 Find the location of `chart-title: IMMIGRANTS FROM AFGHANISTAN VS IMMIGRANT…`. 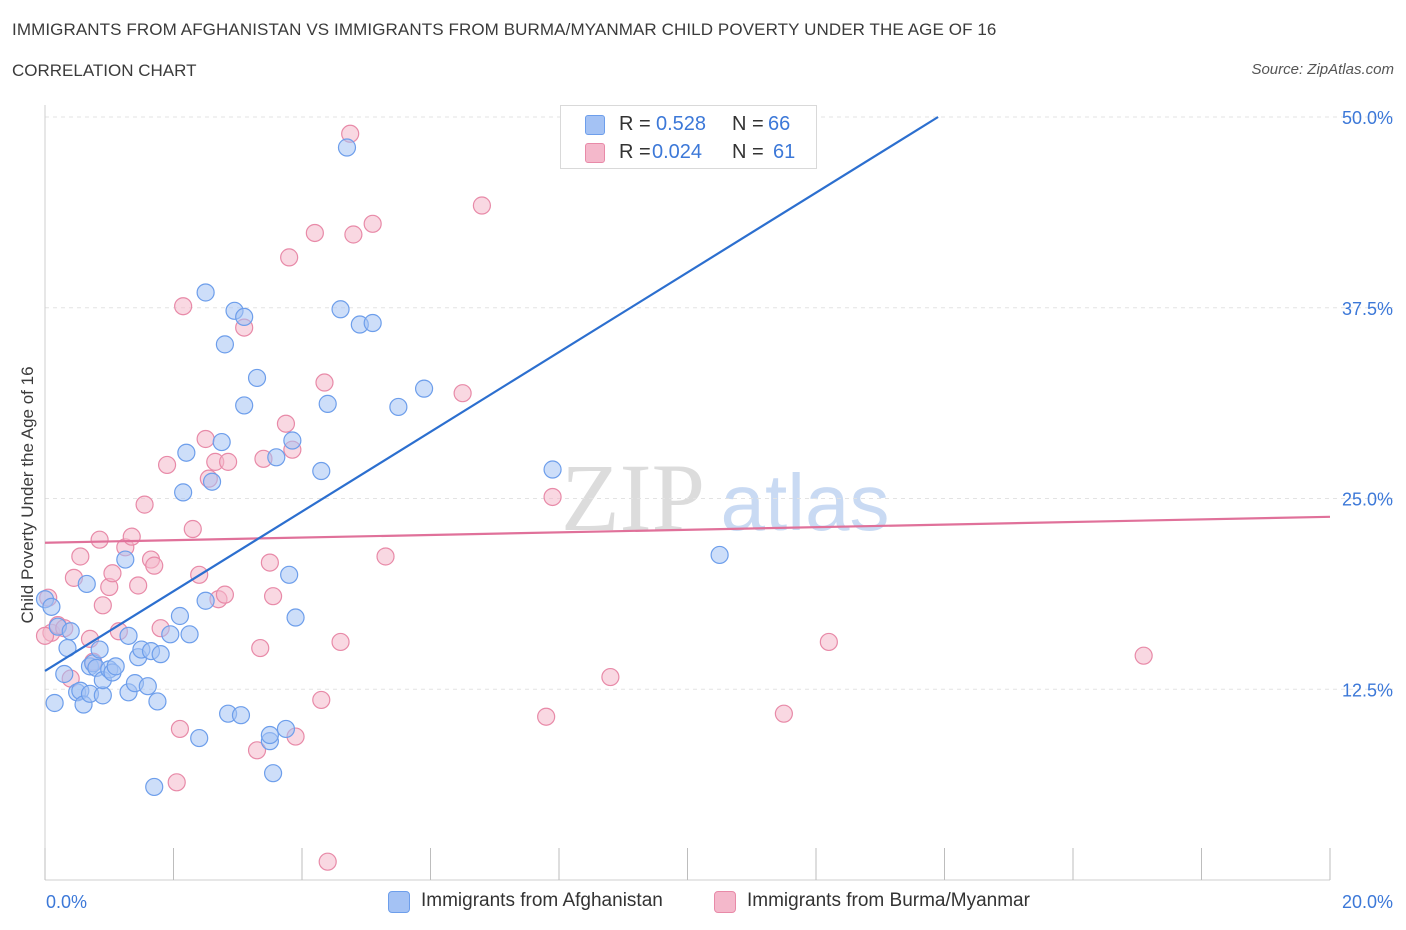

chart-title: IMMIGRANTS FROM AFGHANISTAN VS IMMIGRANT… is located at coordinates (504, 29).